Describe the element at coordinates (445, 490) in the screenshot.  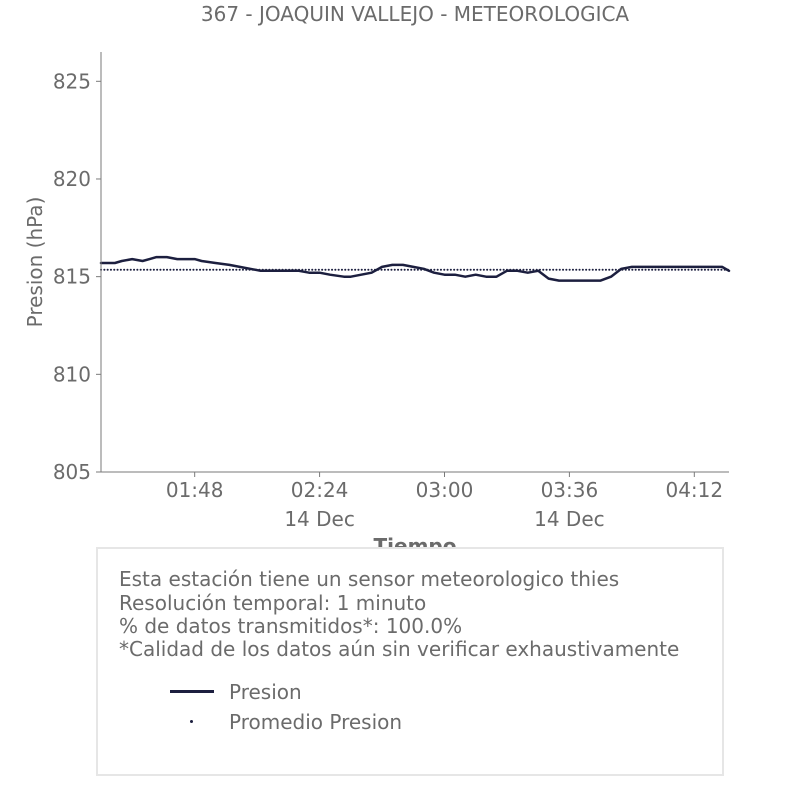
I see `x-tick-label: 03:00` at that location.